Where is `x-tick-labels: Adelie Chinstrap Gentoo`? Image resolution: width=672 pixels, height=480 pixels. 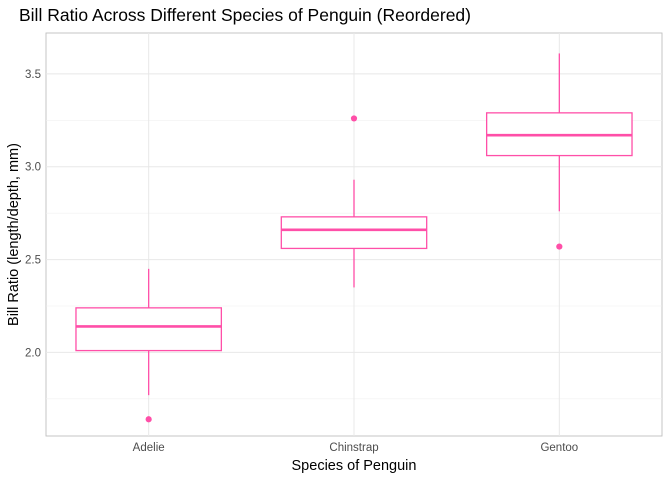 x-tick-labels: Adelie Chinstrap Gentoo is located at coordinates (356, 448).